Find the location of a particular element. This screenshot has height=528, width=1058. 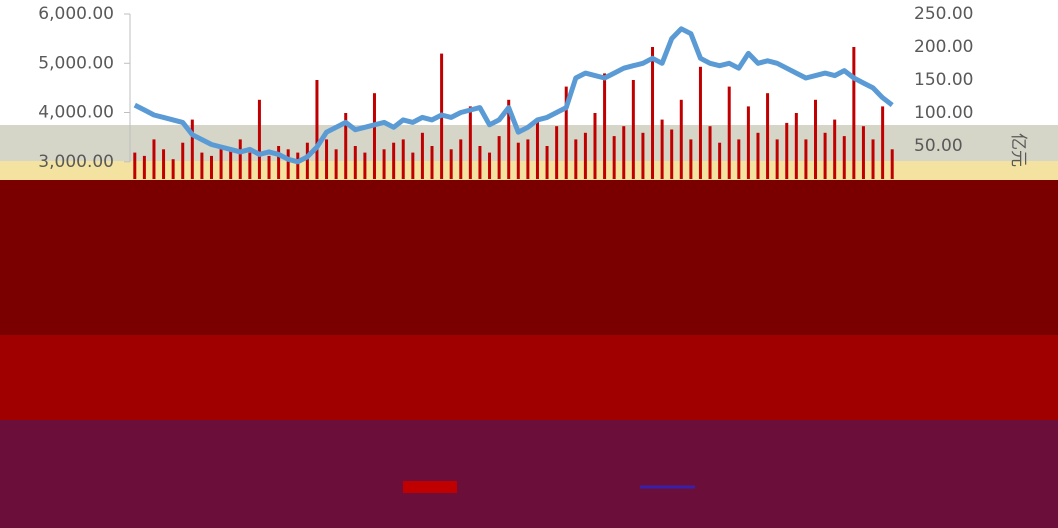

y-tick-label: 3,000.00 is located at coordinates (76, 162).